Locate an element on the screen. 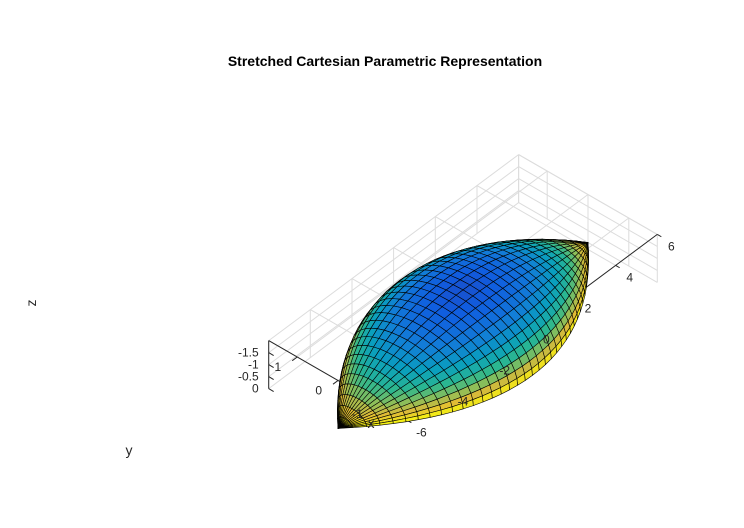 The width and height of the screenshot is (744, 528). z-tick-label: -0.5 is located at coordinates (248, 377).